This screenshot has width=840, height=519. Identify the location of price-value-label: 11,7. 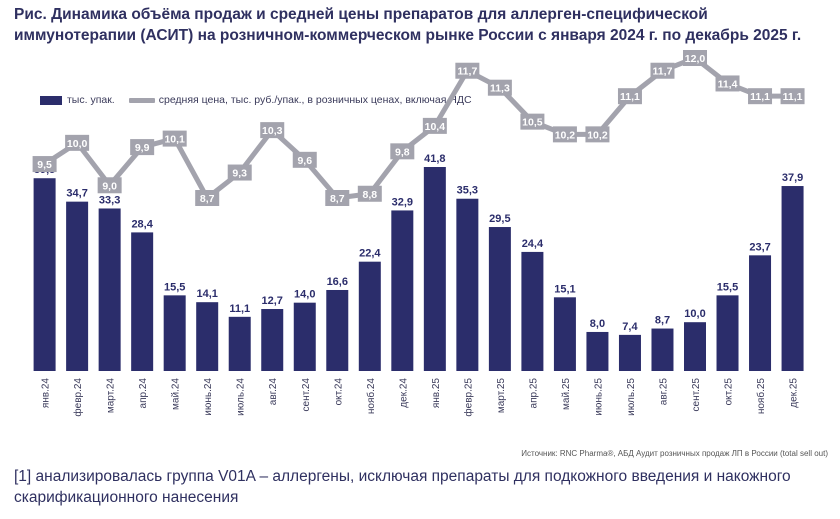
(467, 72).